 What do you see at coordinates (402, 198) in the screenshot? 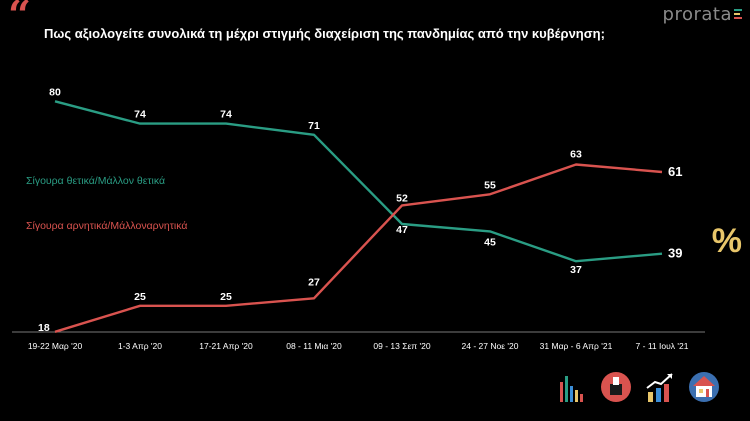
I see `data-label-negative: 52` at bounding box center [402, 198].